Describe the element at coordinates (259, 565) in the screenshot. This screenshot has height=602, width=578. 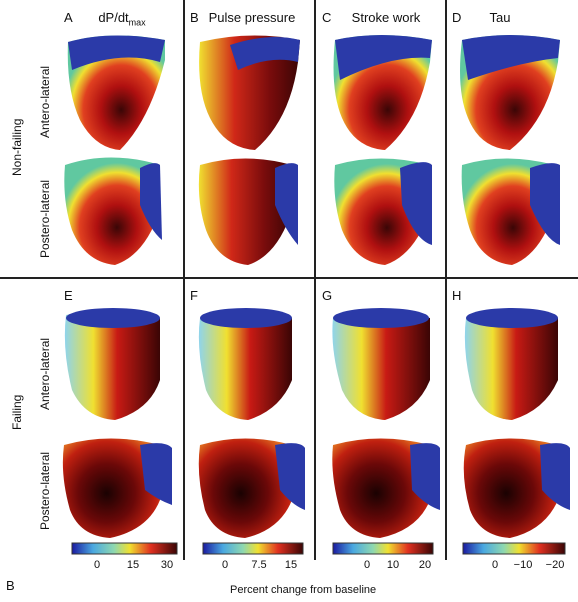
I see `cbar2-tick-1: 7.5` at that location.